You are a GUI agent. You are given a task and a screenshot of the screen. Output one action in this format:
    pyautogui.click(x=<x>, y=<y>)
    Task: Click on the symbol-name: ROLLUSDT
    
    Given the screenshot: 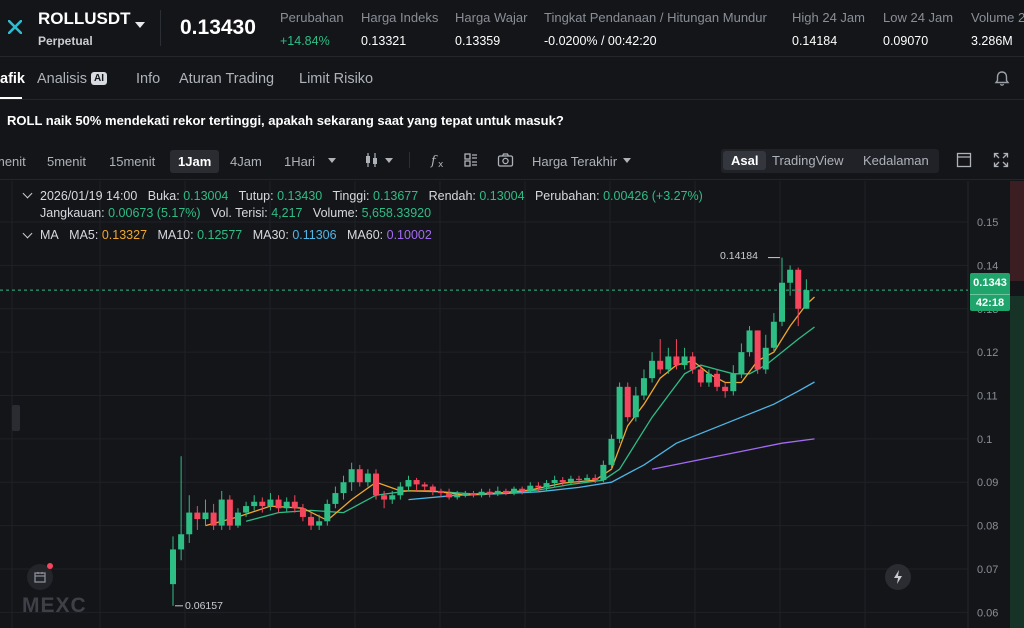 What is the action you would take?
    pyautogui.click(x=84, y=18)
    